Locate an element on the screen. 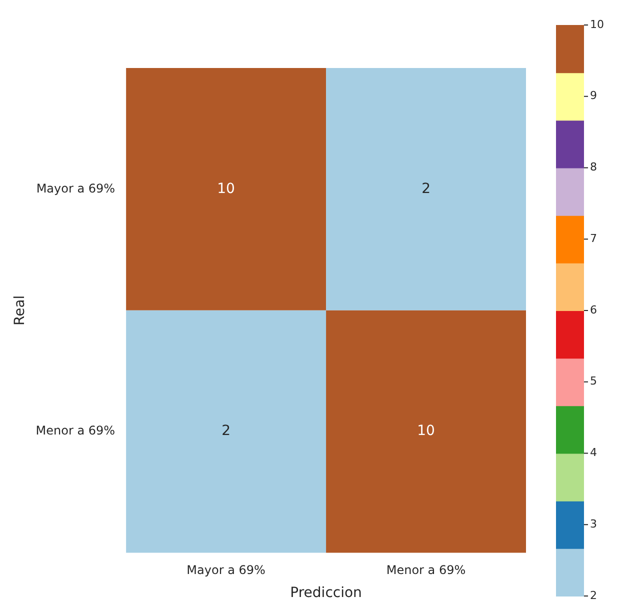 This screenshot has height=614, width=619. color-bar-label: 10 is located at coordinates (597, 24).